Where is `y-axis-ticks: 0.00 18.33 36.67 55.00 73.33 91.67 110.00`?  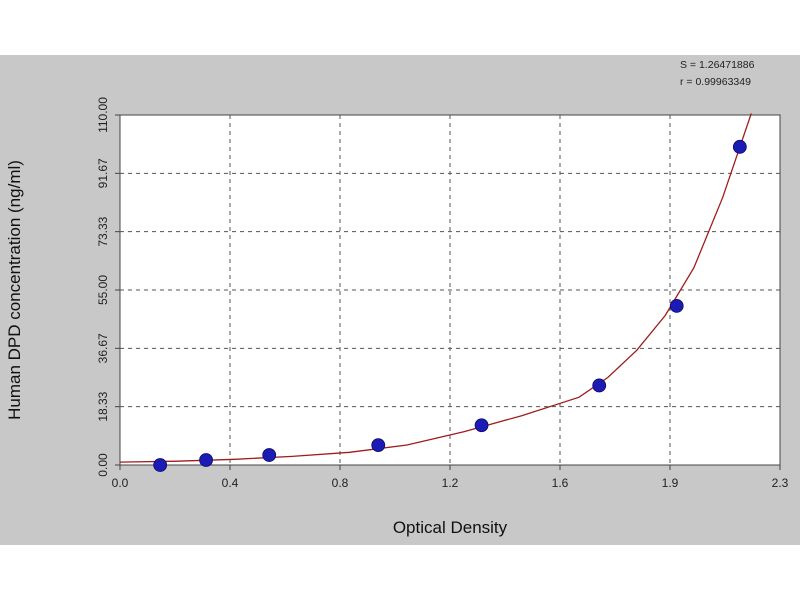 y-axis-ticks: 0.00 18.33 36.67 55.00 73.33 91.67 110.00 is located at coordinates (108, 287).